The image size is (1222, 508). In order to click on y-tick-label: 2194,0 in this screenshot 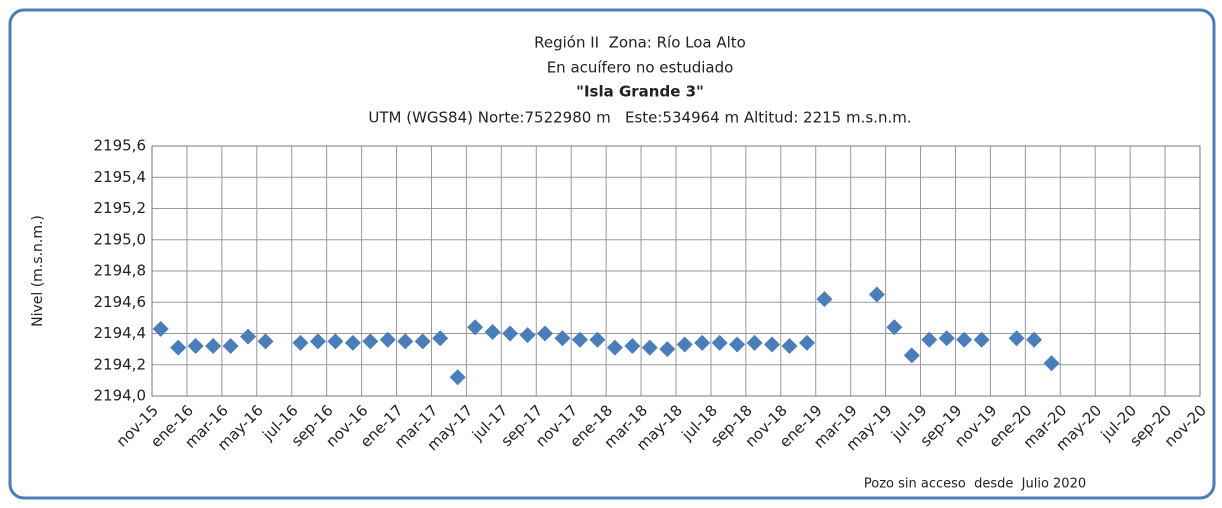, I will do `click(120, 396)`.